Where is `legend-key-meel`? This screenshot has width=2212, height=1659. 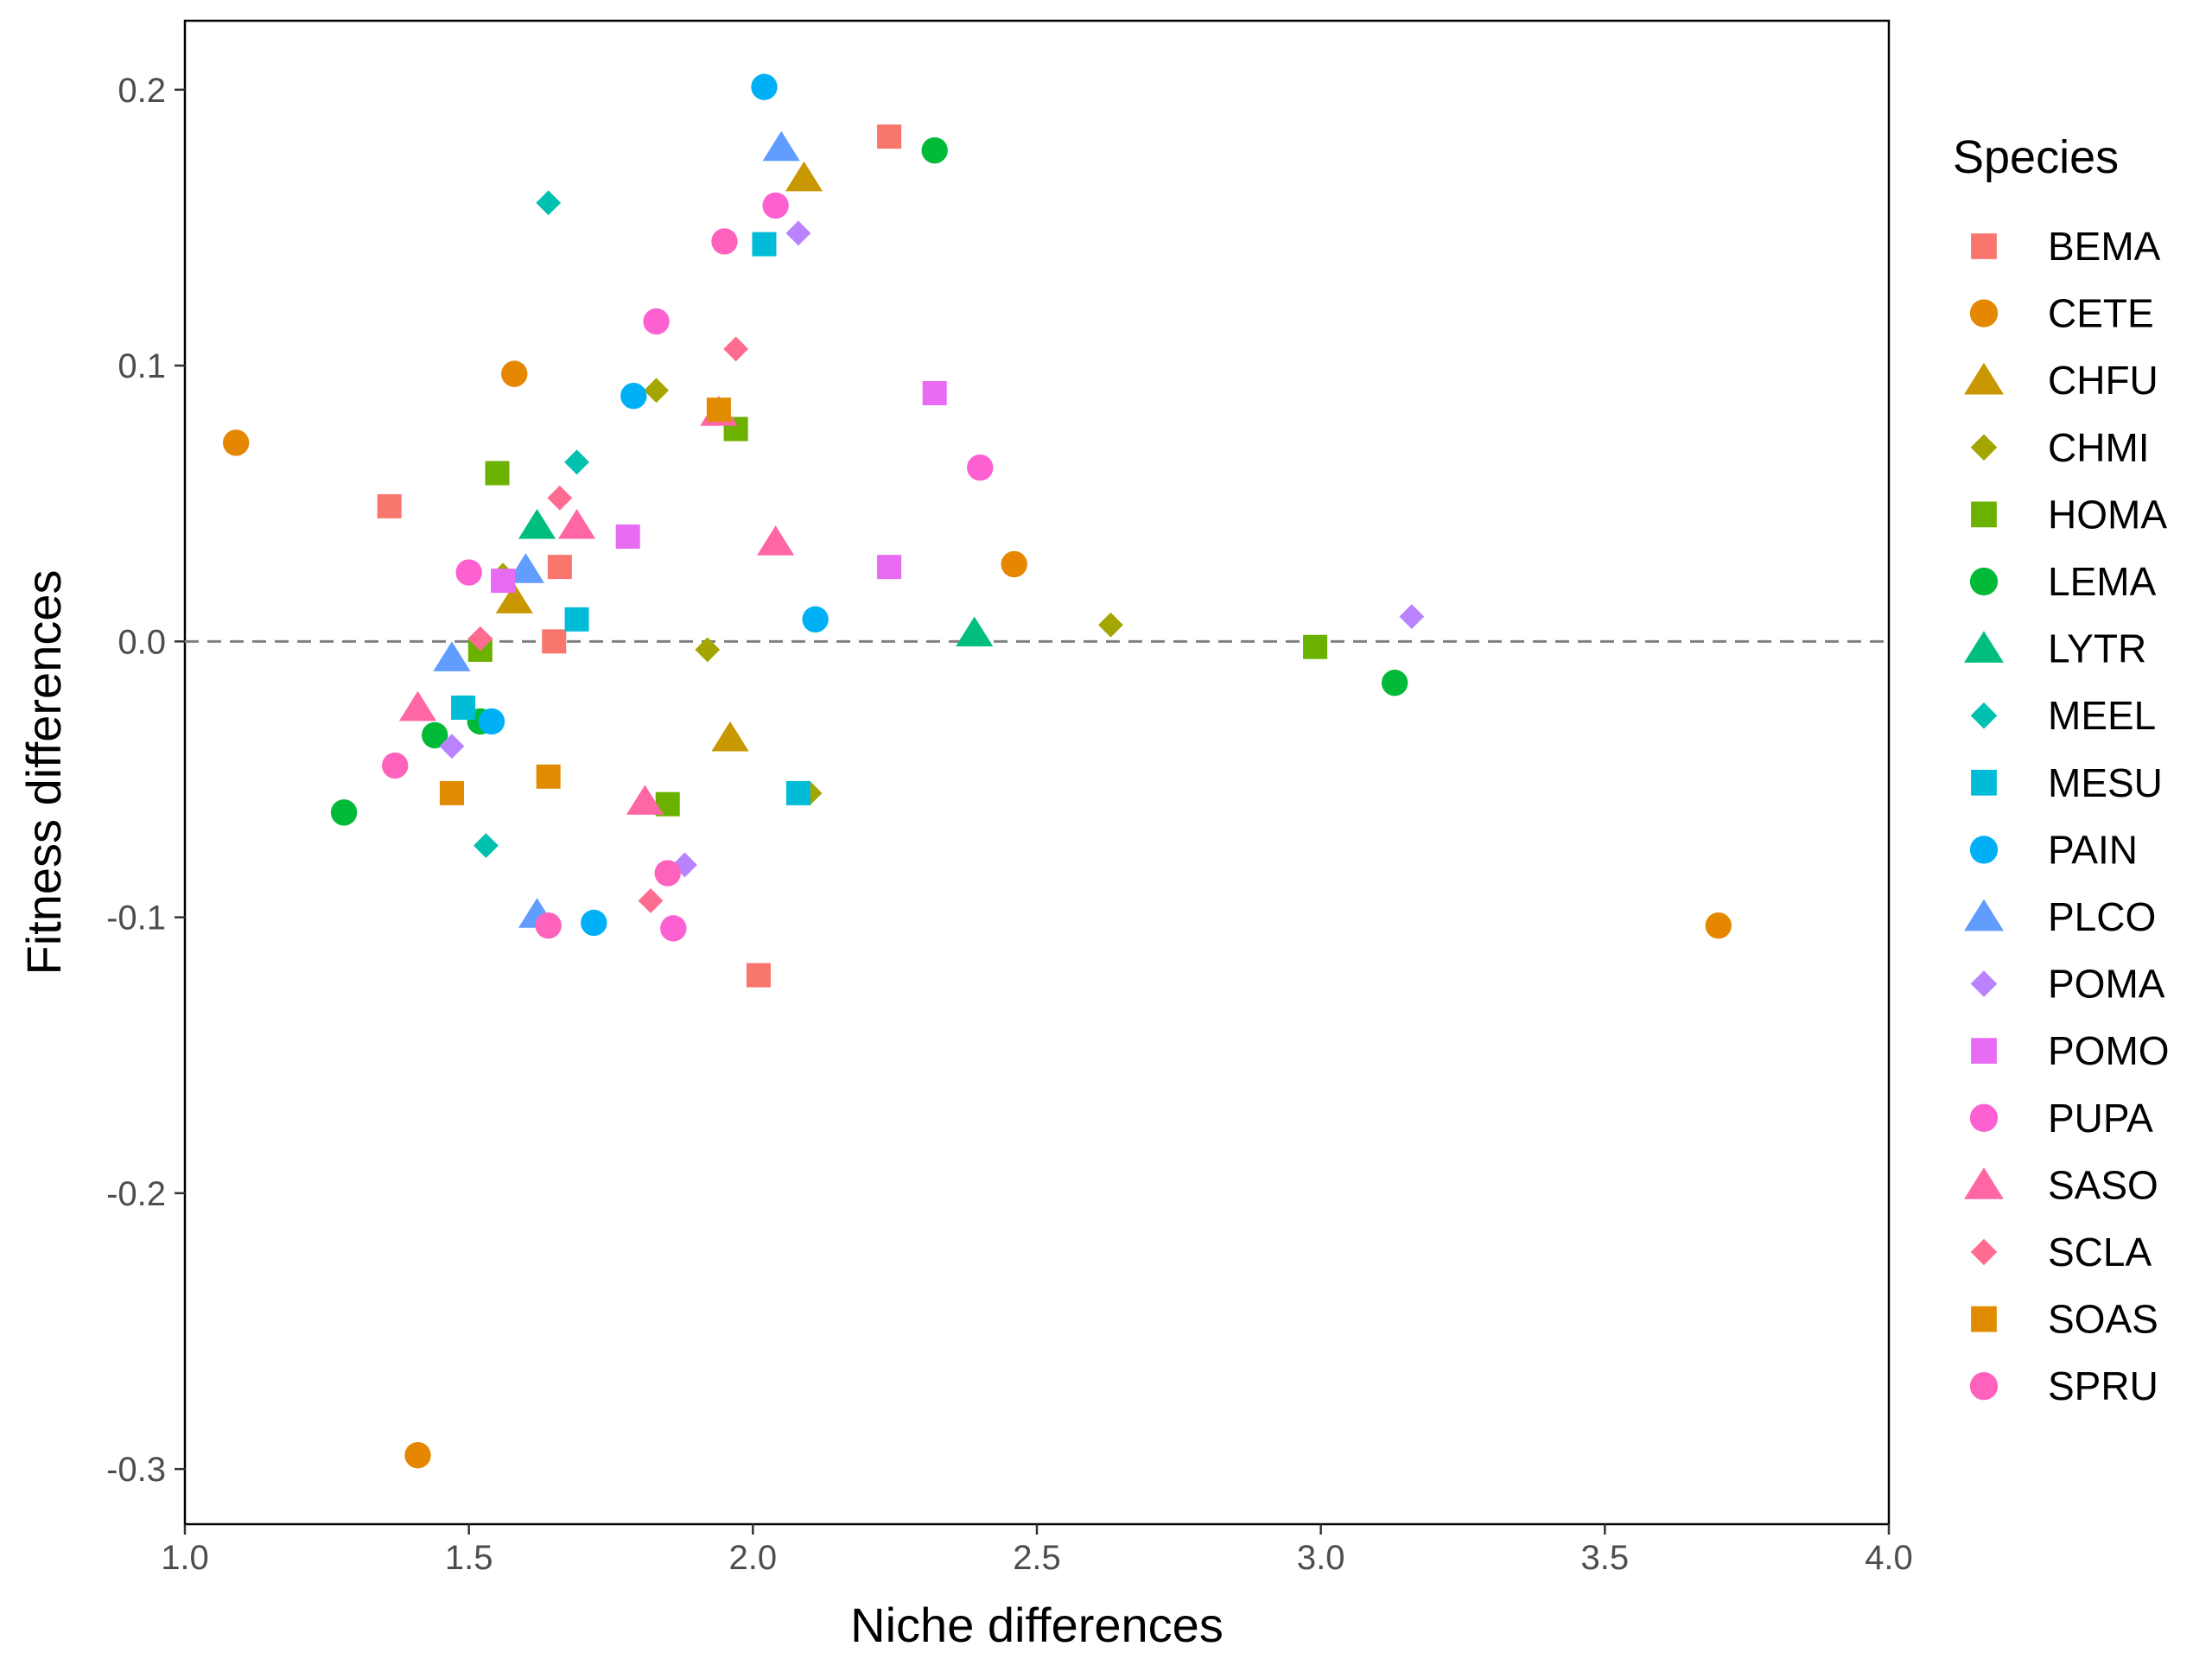
legend-key-meel is located at coordinates (1984, 715).